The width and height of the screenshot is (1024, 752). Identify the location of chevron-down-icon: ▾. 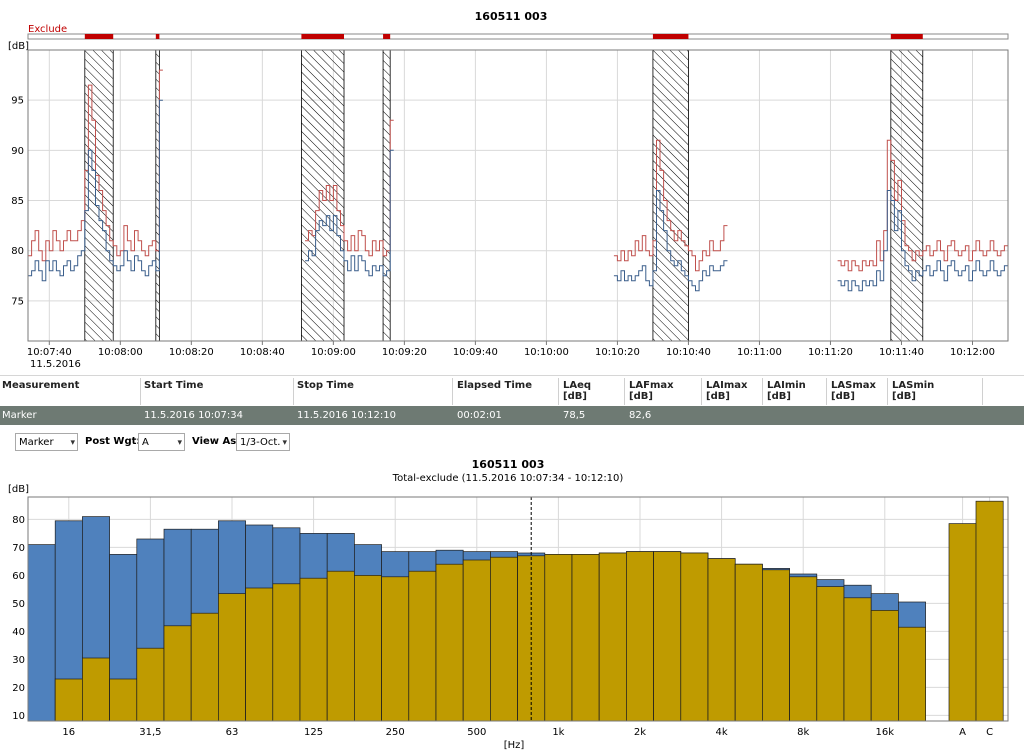
(179, 443).